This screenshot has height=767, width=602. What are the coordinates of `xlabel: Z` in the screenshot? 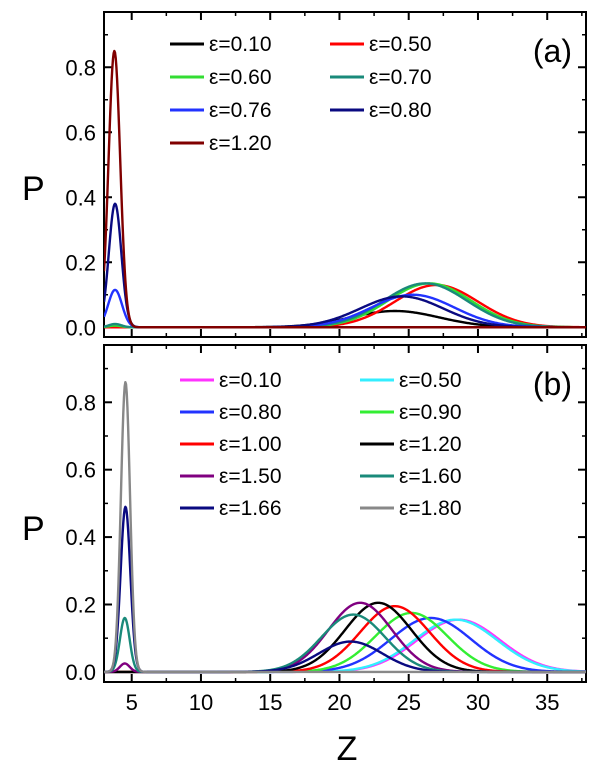 It's located at (347, 748).